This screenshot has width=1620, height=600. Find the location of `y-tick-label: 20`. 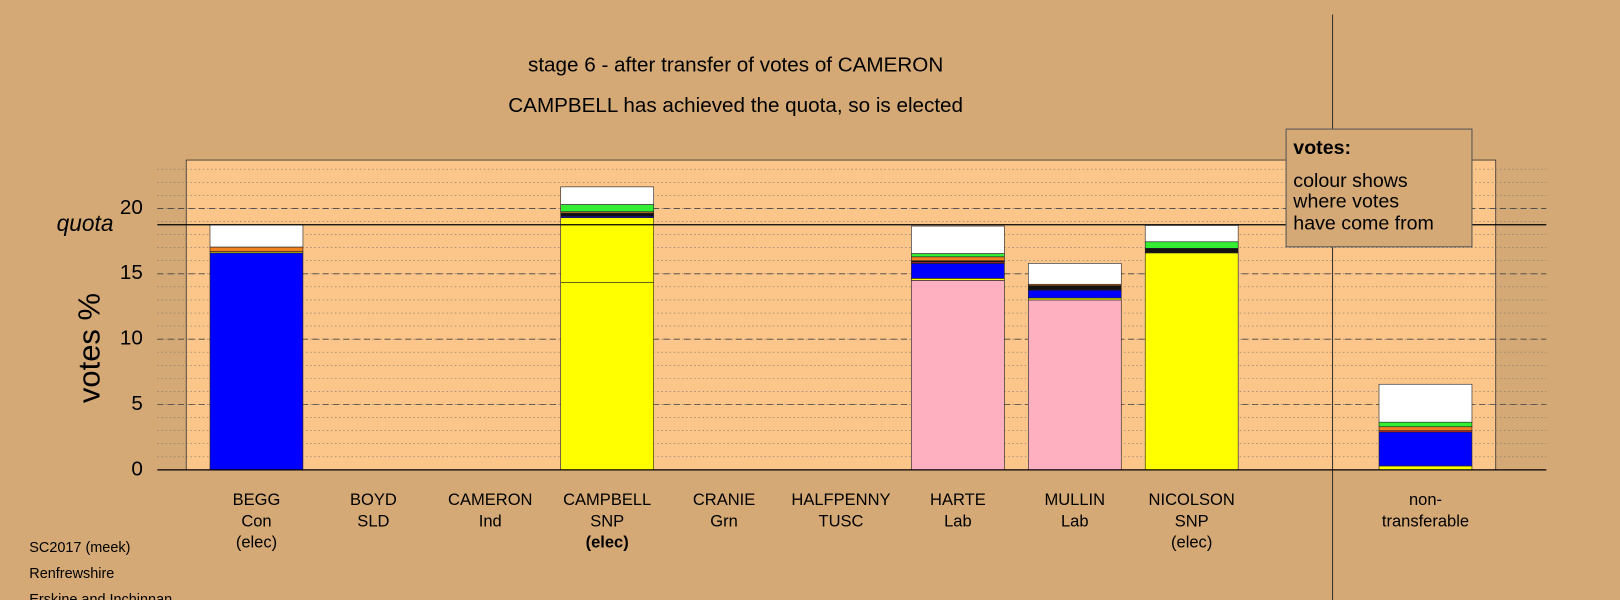

y-tick-label: 20 is located at coordinates (131, 207).